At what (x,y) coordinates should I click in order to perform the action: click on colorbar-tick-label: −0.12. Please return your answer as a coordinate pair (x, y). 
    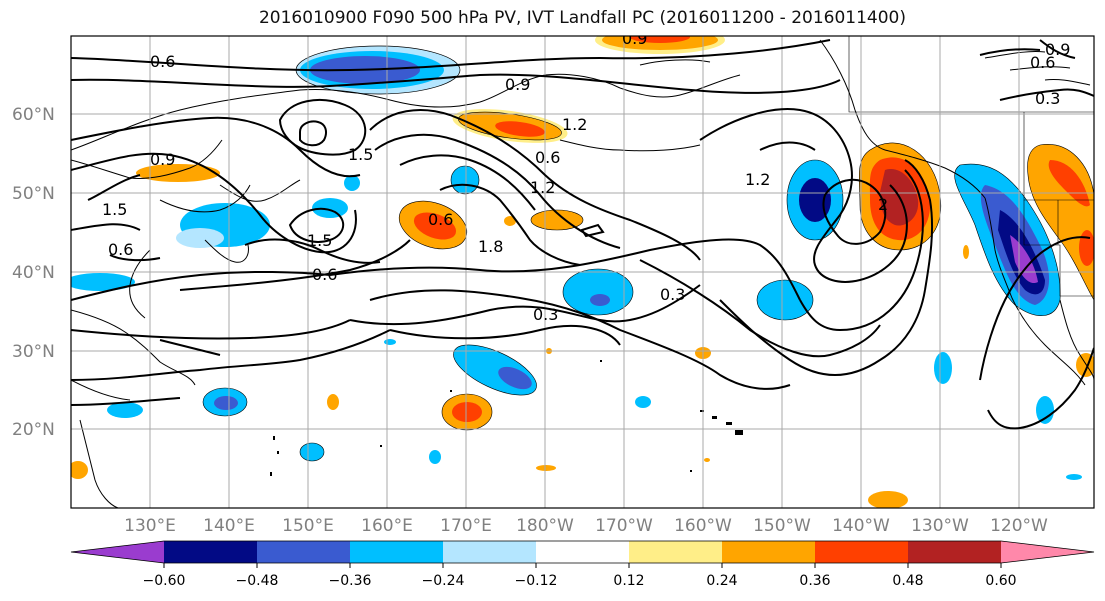
    Looking at the image, I should click on (536, 581).